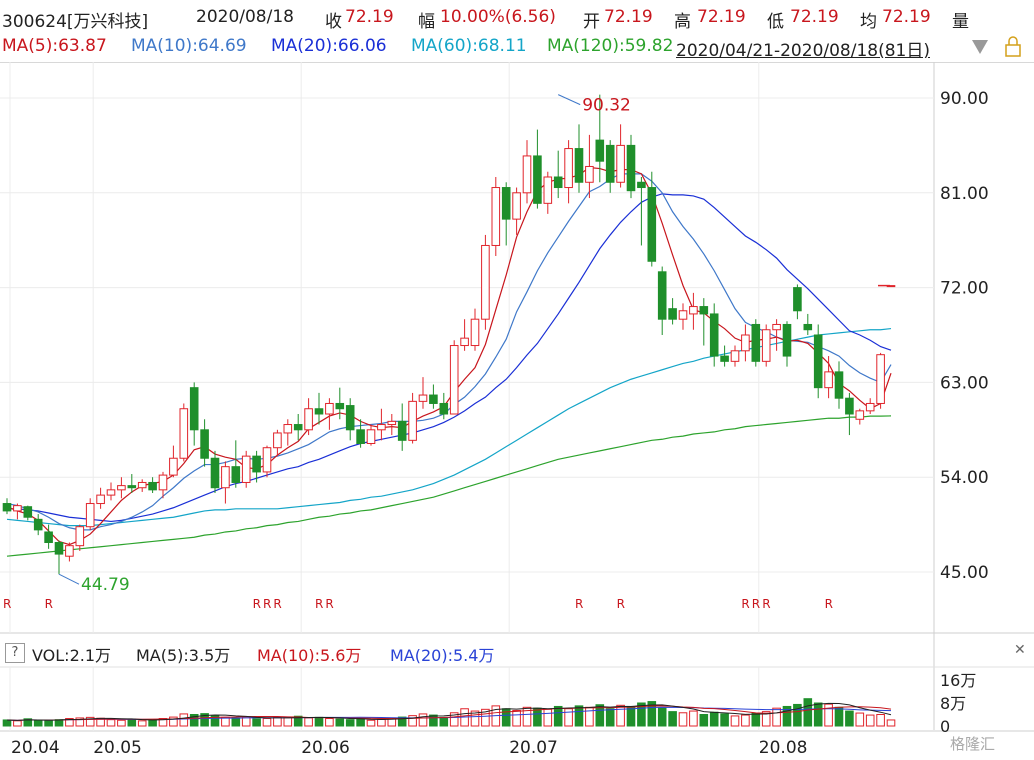 The width and height of the screenshot is (1034, 760). I want to click on price-tick-label: 81.00, so click(964, 194).